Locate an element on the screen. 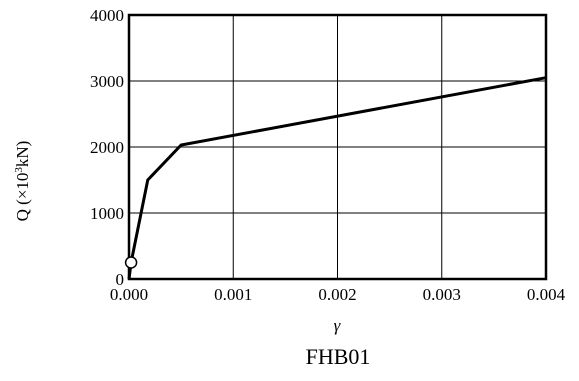 The image size is (579, 381). y-axis-title: Q (×103kN) is located at coordinates (22, 181).